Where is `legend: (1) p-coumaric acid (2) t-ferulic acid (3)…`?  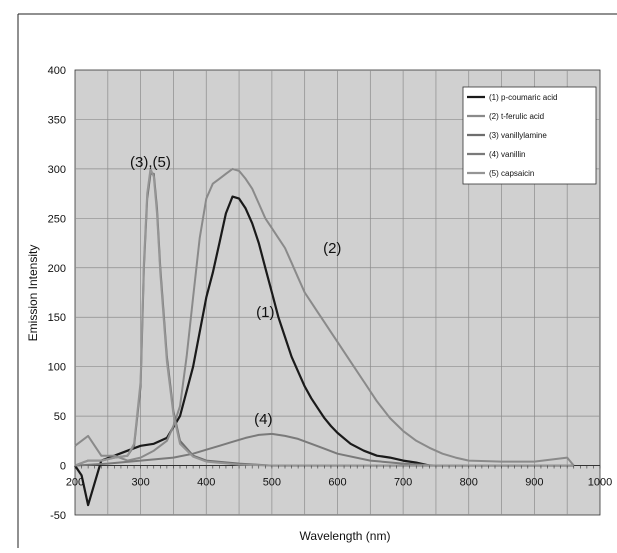
legend: (1) p-coumaric acid (2) t-ferulic acid (3)… is located at coordinates (529, 135).